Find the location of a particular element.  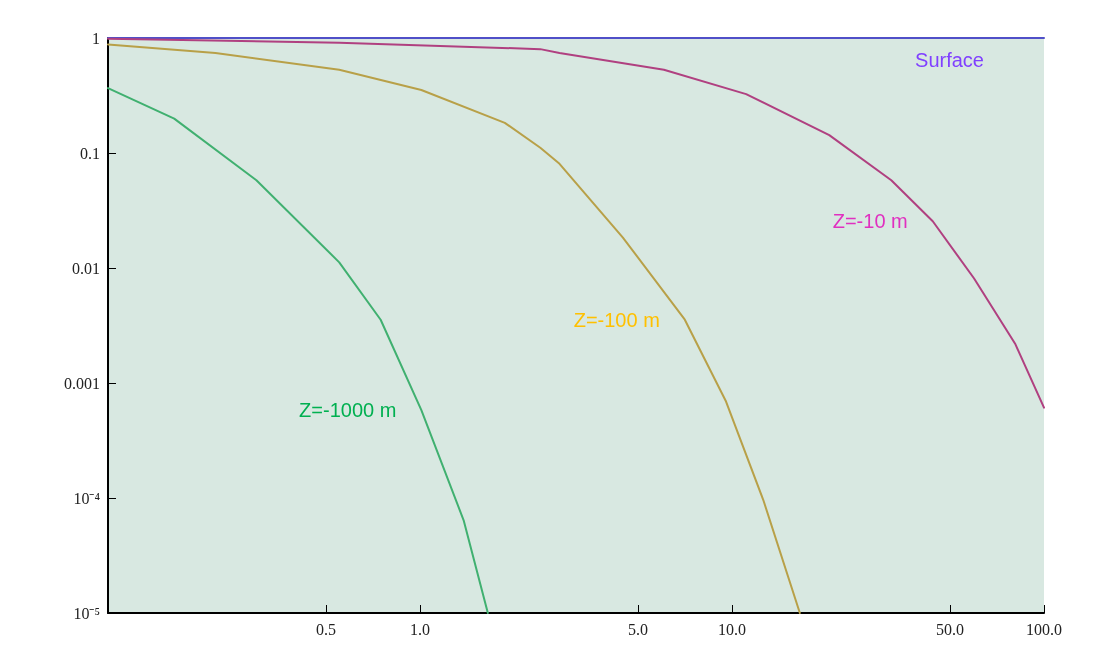

series-label: Surface is located at coordinates (949, 60).